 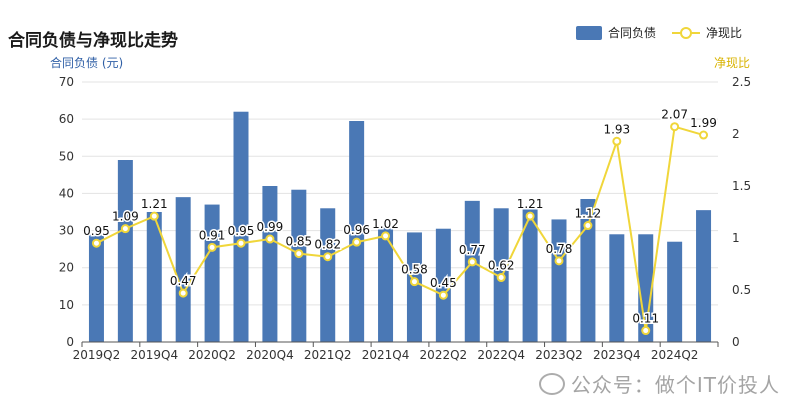 I want to click on x-tick-label: 2024Q2, so click(x=675, y=355).